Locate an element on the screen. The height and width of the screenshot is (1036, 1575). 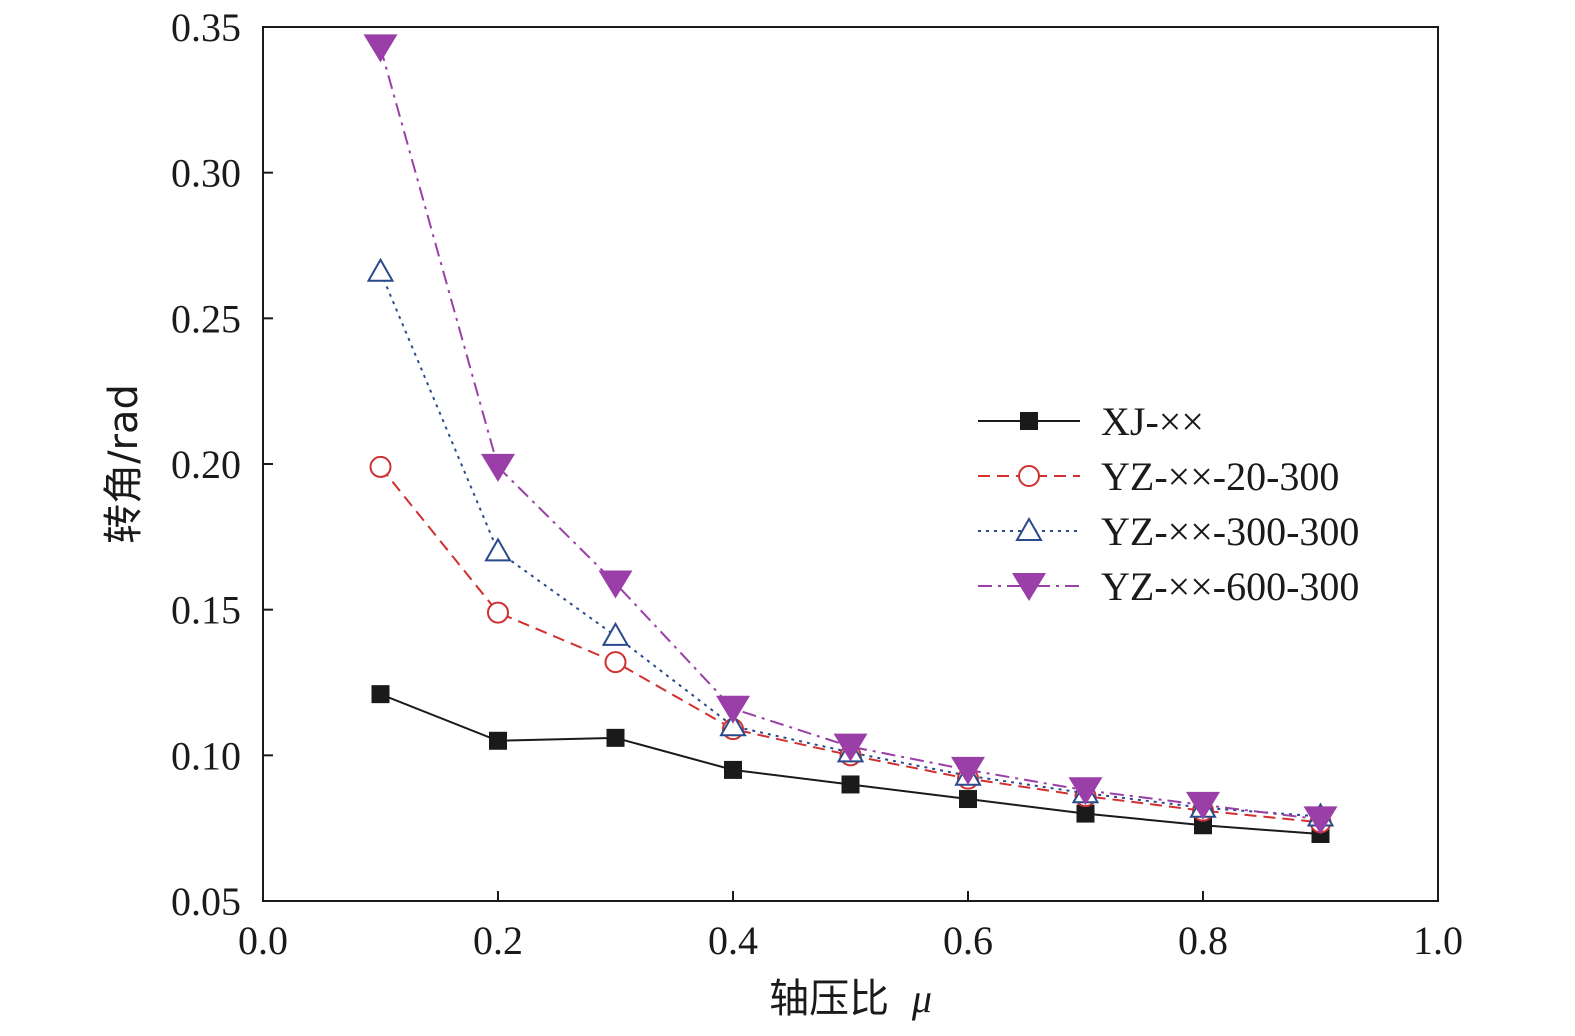
y-axis: 0.05 0.10 0.15 0.20 0.25 0.30 0.35 is located at coordinates (222, 464).